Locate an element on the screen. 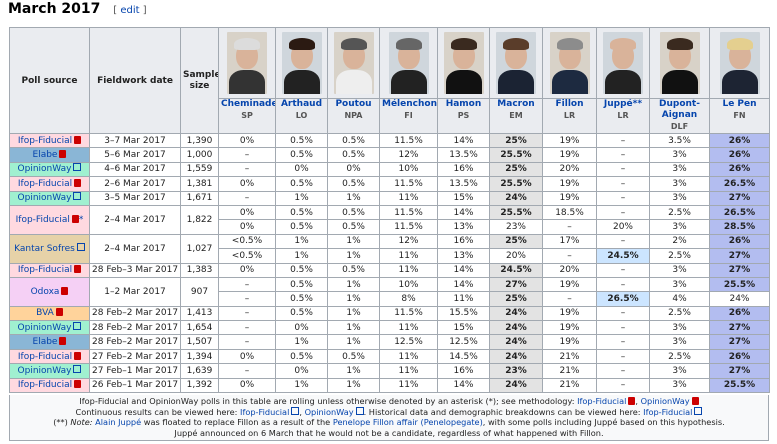  fieldwork-date-cell: 3–7 Mar 2017 is located at coordinates (135, 140).